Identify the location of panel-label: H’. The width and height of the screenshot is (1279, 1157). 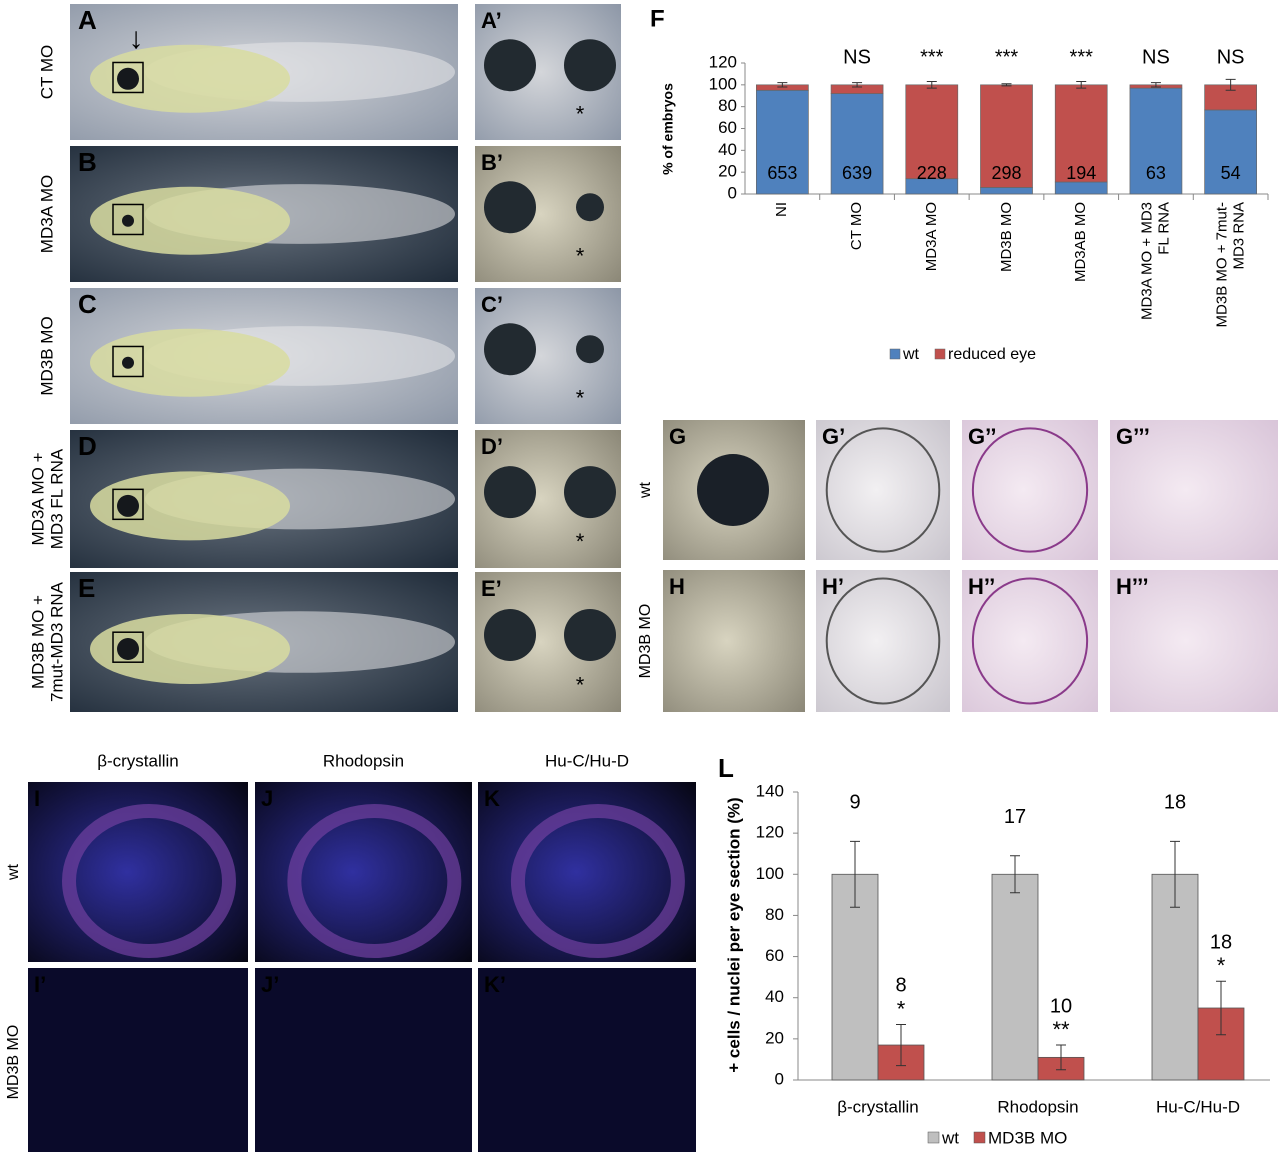
(833, 586).